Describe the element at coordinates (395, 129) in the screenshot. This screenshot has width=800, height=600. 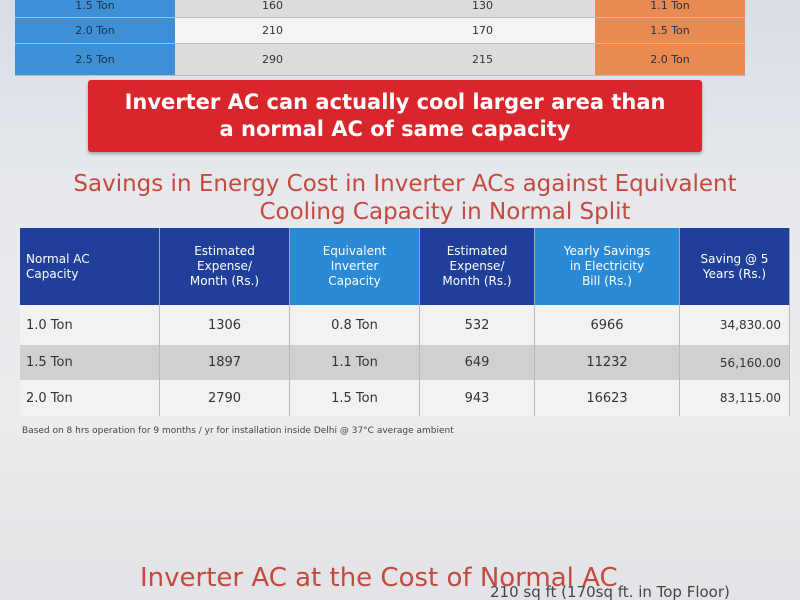
I see `banner-line: a normal AC of same capacity` at that location.